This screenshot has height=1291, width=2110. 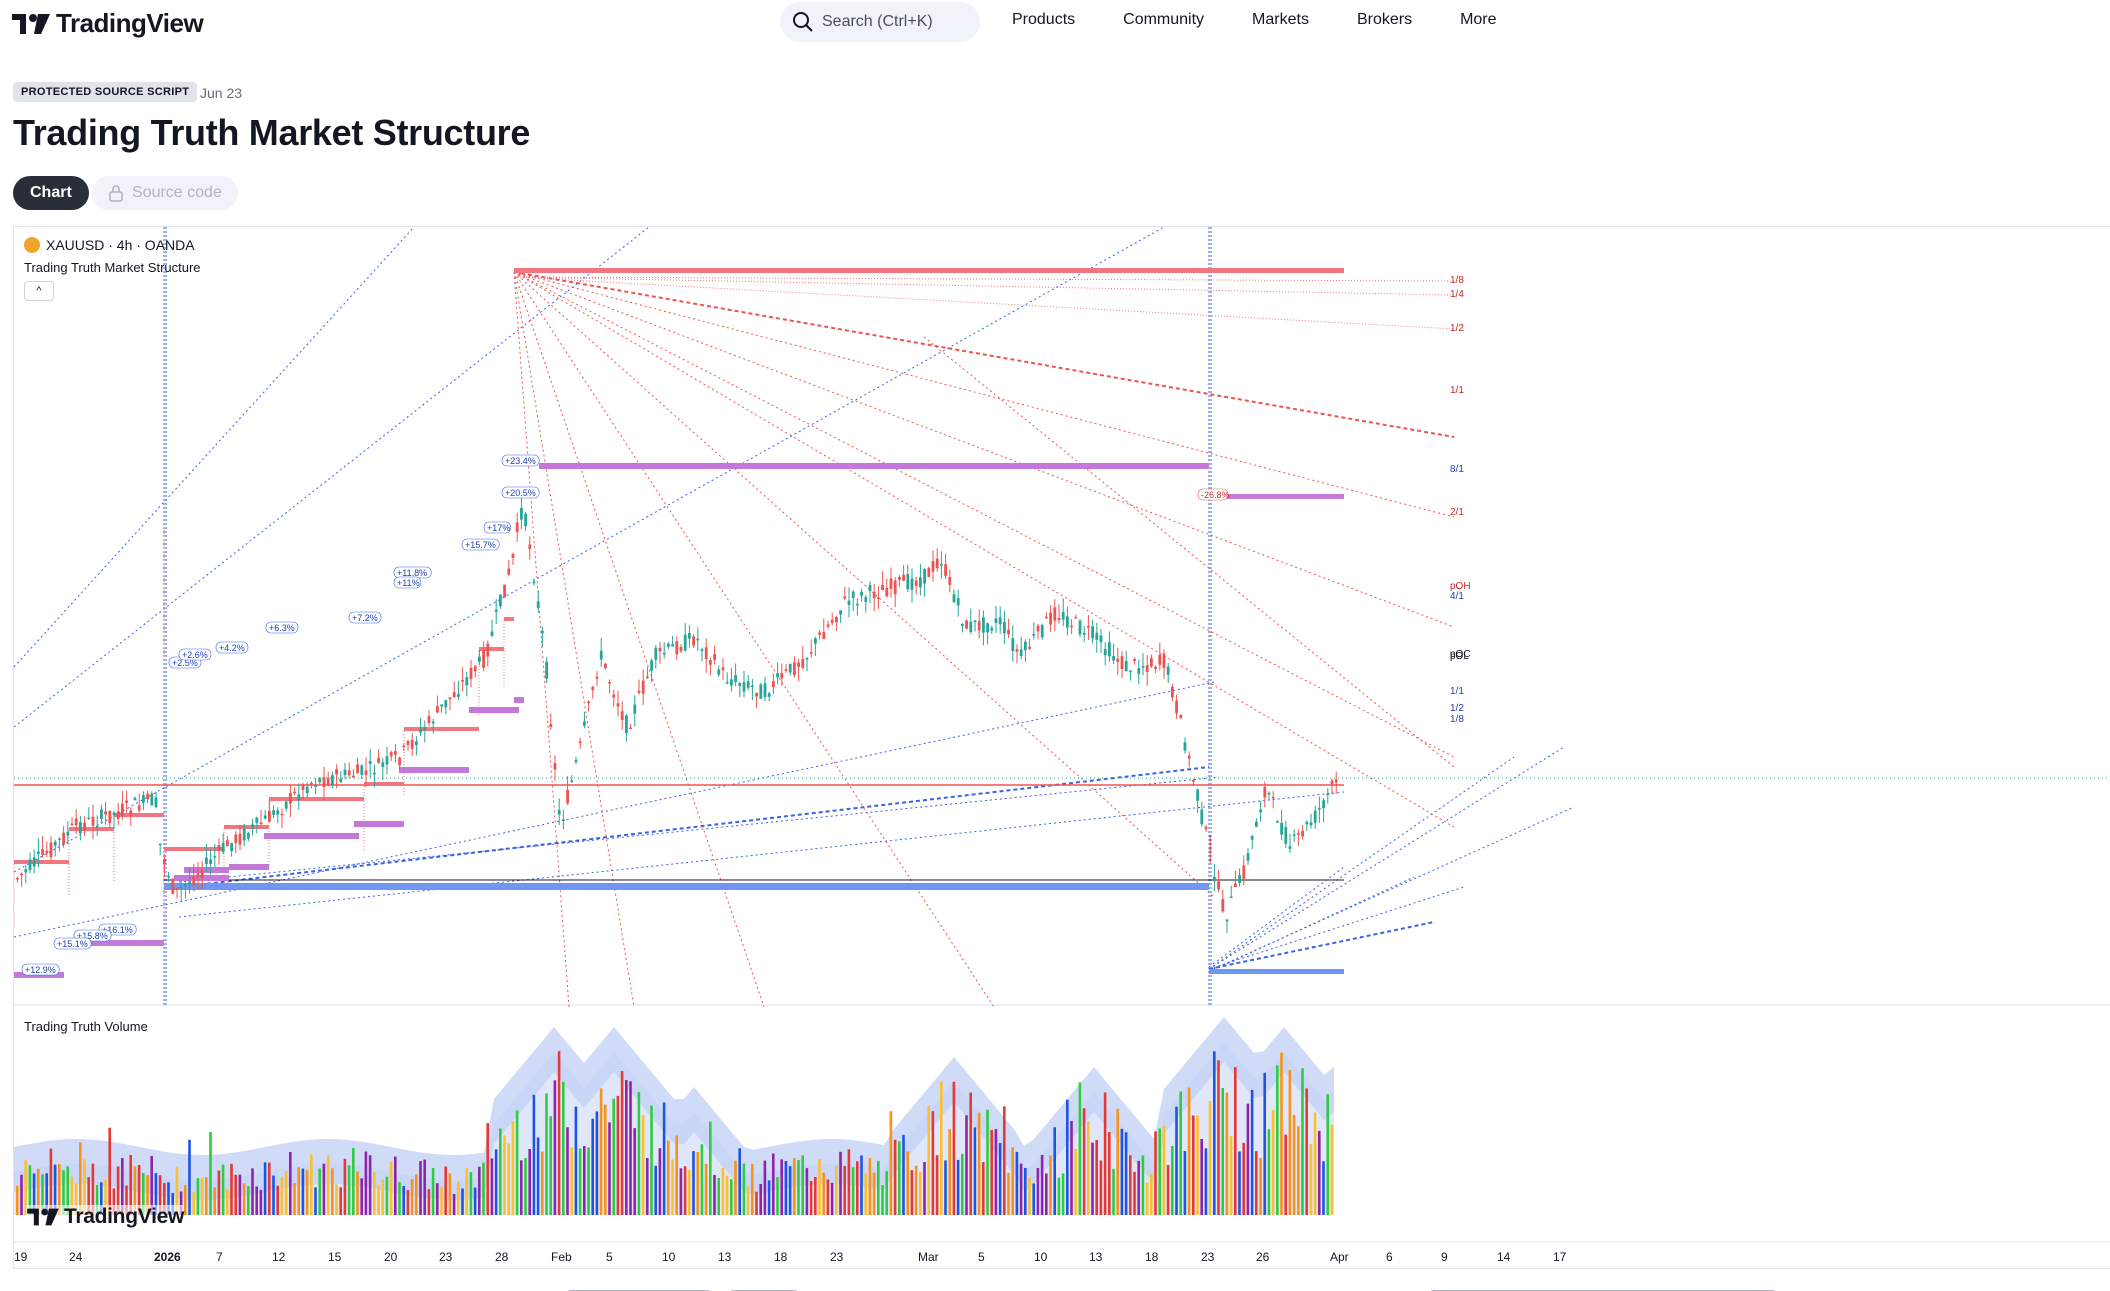 What do you see at coordinates (1504, 1257) in the screenshot?
I see `time-tick-label: 14` at bounding box center [1504, 1257].